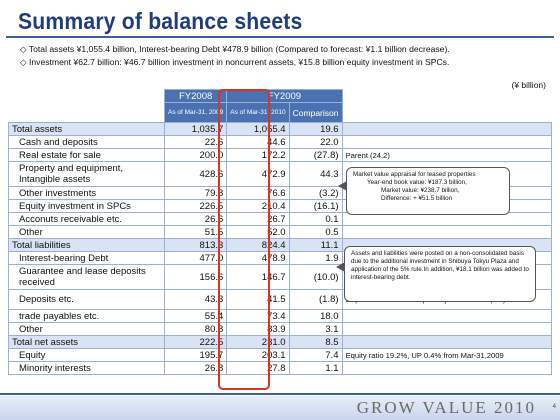  I want to click on title-underline, so click(280, 37).